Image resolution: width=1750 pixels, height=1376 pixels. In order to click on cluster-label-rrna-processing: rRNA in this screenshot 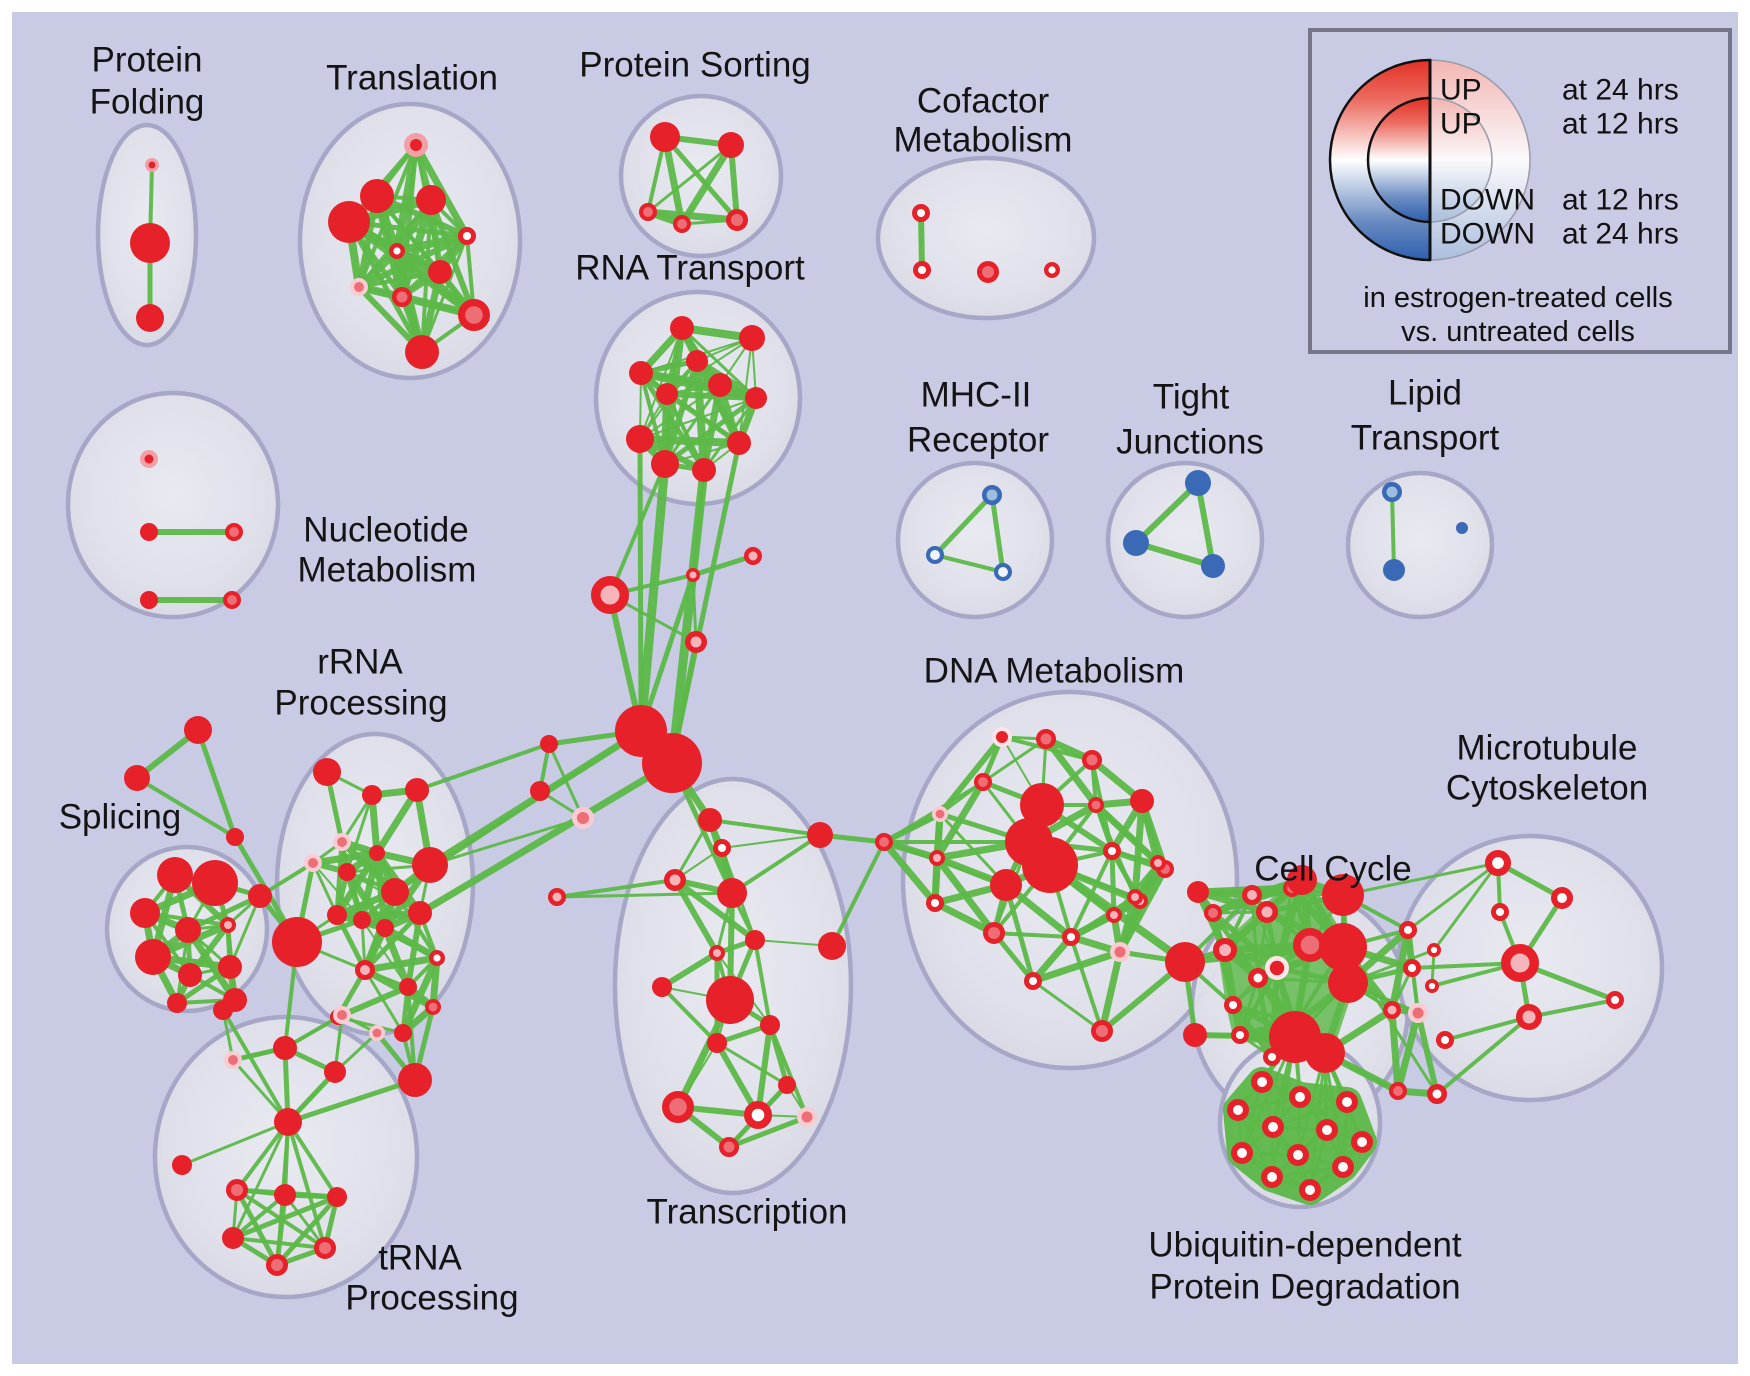, I will do `click(360, 662)`.